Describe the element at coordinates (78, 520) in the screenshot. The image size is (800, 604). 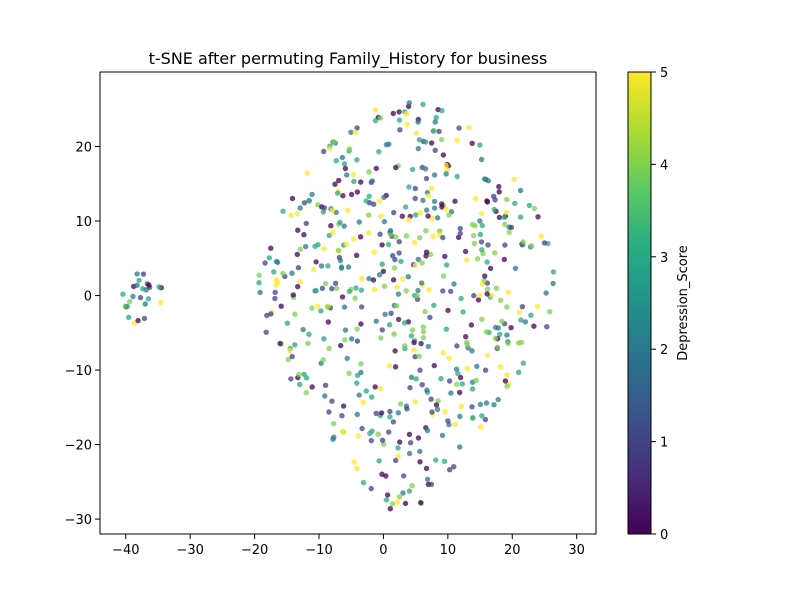
I see `y-tick-label: −30` at that location.